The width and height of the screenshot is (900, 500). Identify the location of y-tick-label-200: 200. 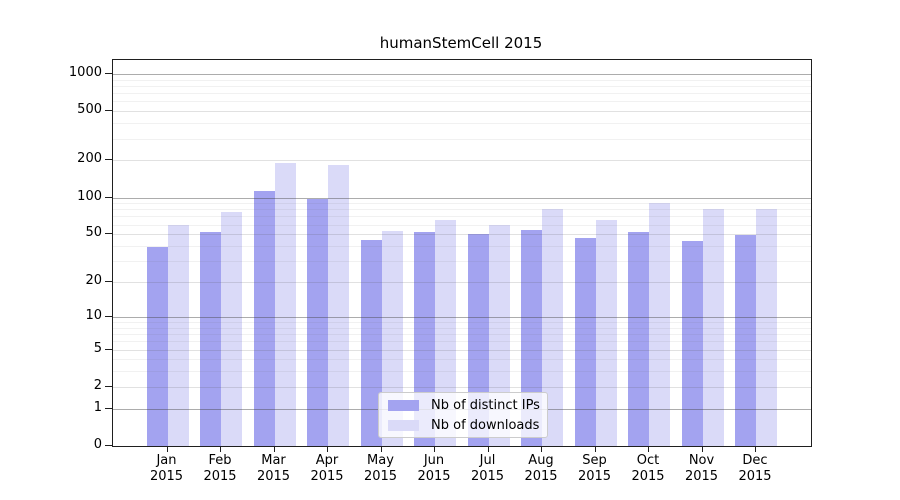
(89, 159).